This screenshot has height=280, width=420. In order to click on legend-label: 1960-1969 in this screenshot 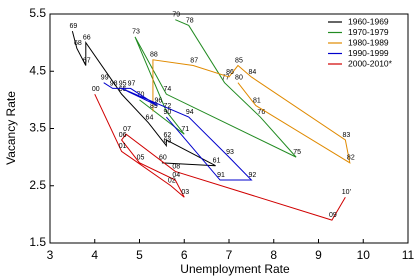, I will do `click(368, 21)`.